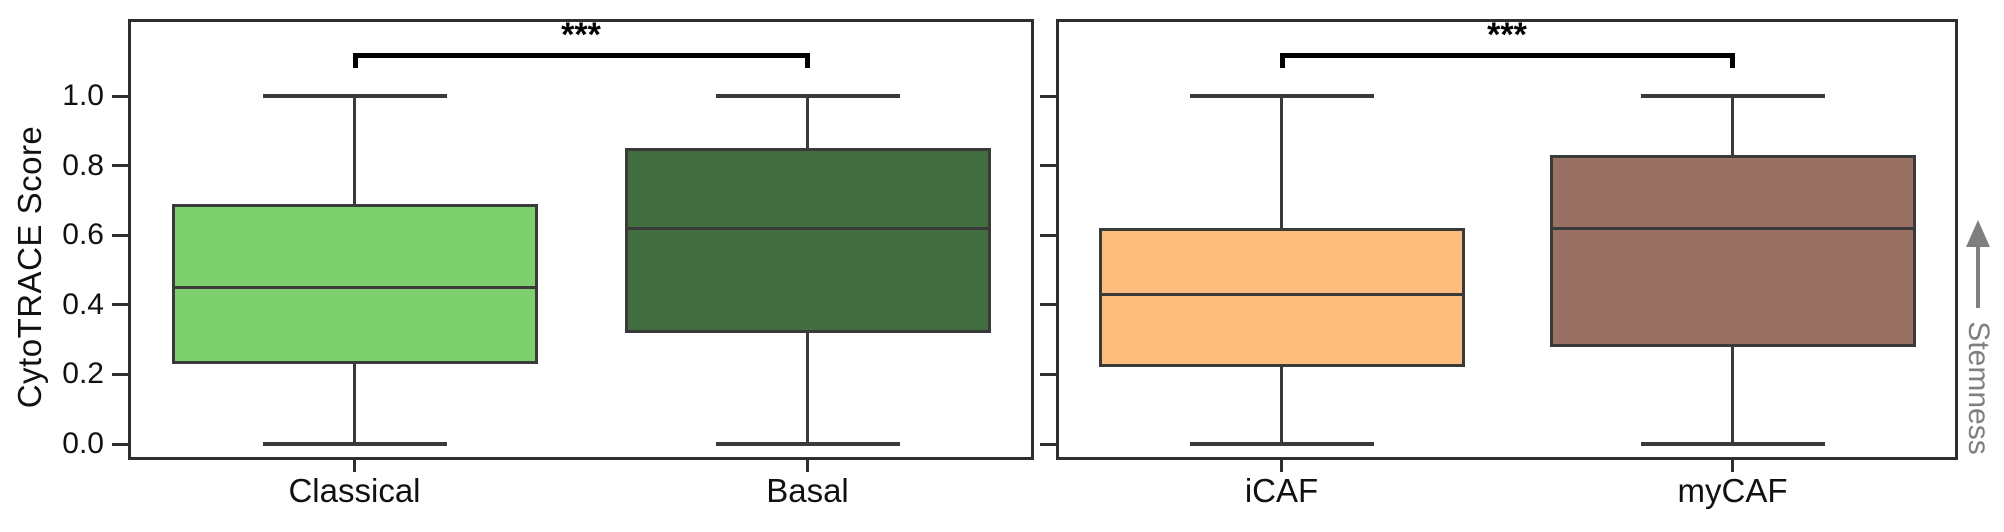 The height and width of the screenshot is (532, 2004). I want to click on y-axis-tick-label: 0.4, so click(83, 304).